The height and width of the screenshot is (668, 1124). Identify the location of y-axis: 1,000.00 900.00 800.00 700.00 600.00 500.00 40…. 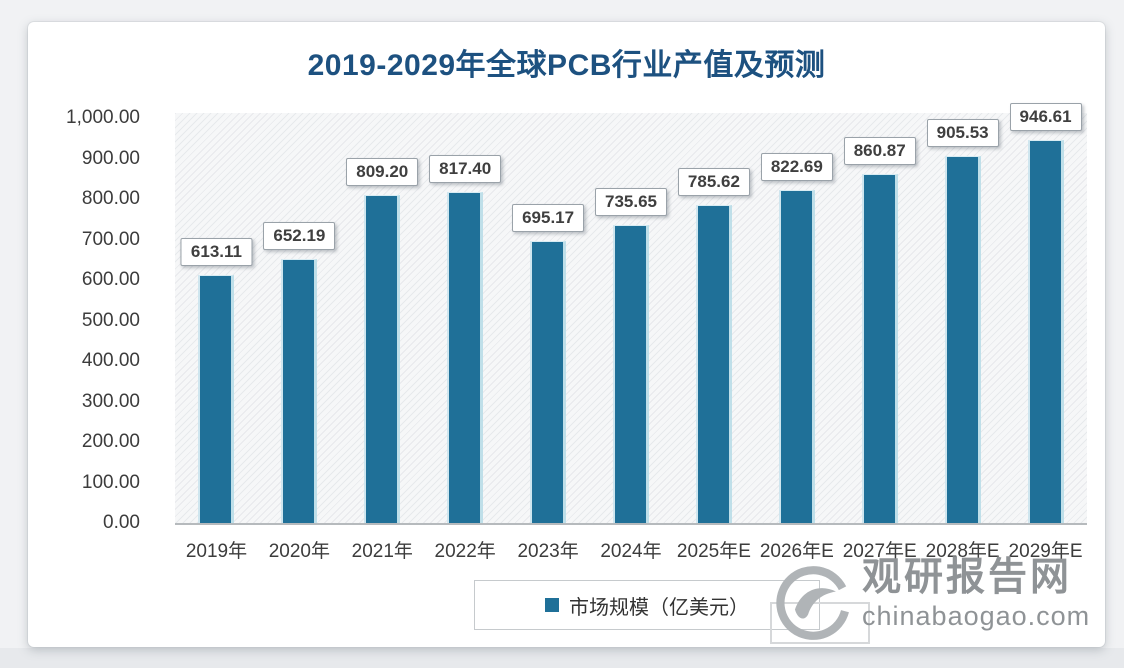
(84, 334).